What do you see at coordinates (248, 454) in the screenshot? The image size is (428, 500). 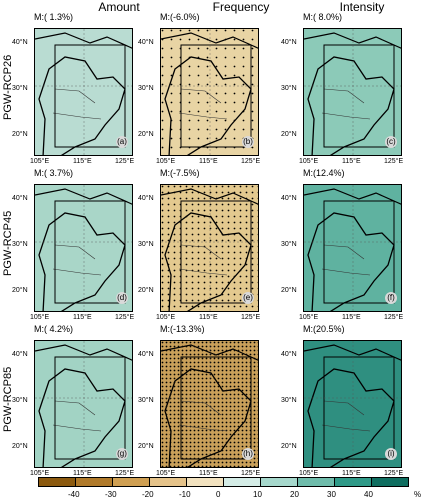 I see `panel-letter: (h)` at bounding box center [248, 454].